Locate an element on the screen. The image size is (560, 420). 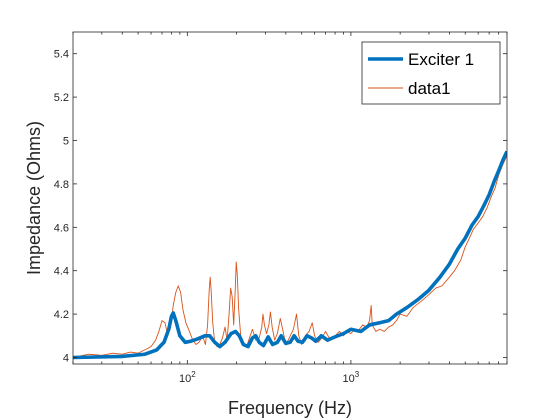
legend-label-exciter-1: Exciter 1 is located at coordinates (441, 59).